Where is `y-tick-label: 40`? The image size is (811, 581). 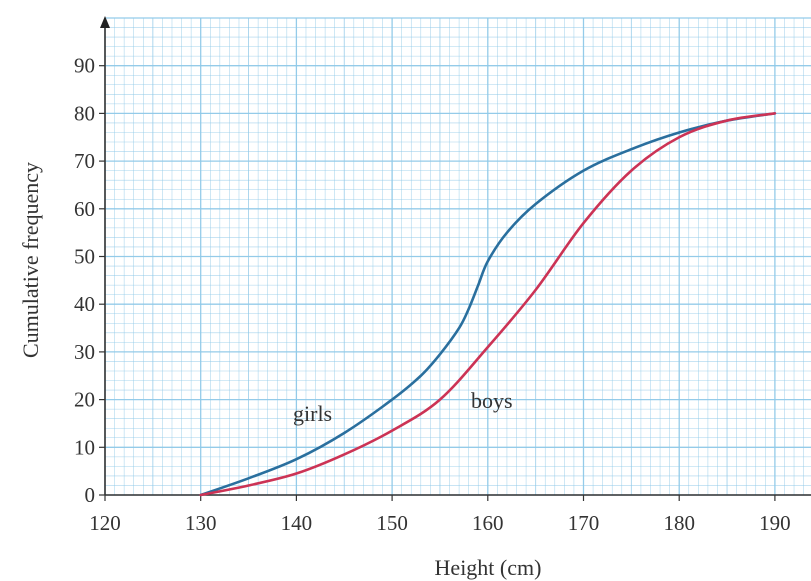
y-tick-label: 40 is located at coordinates (84, 304).